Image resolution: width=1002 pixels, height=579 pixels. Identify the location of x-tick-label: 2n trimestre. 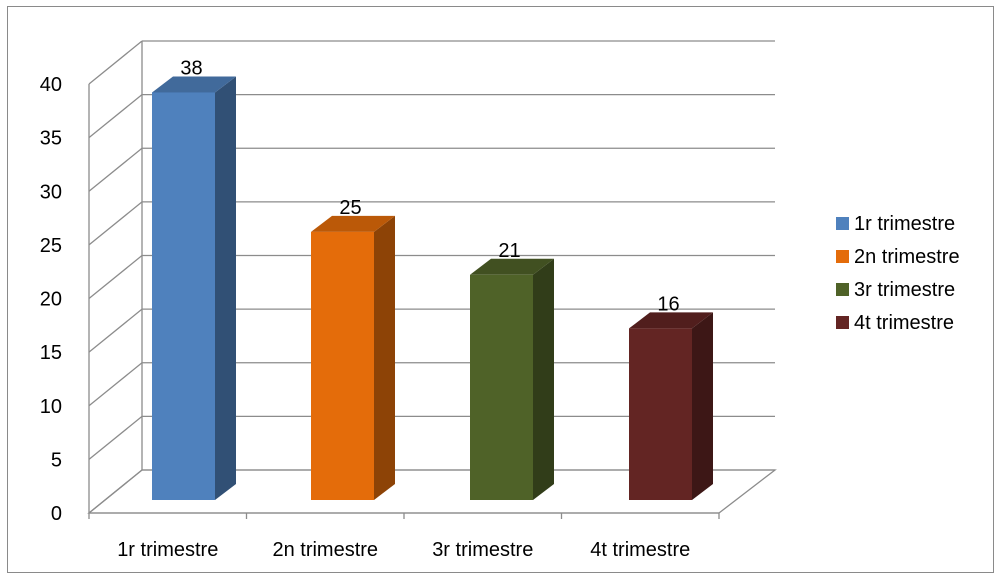
(325, 550).